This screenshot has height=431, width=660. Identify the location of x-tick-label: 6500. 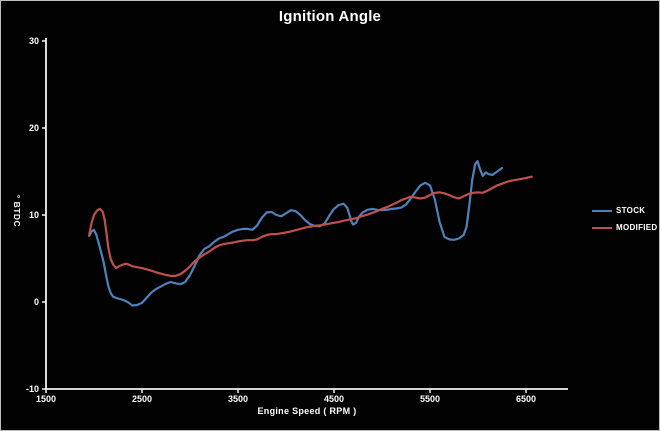
(526, 399).